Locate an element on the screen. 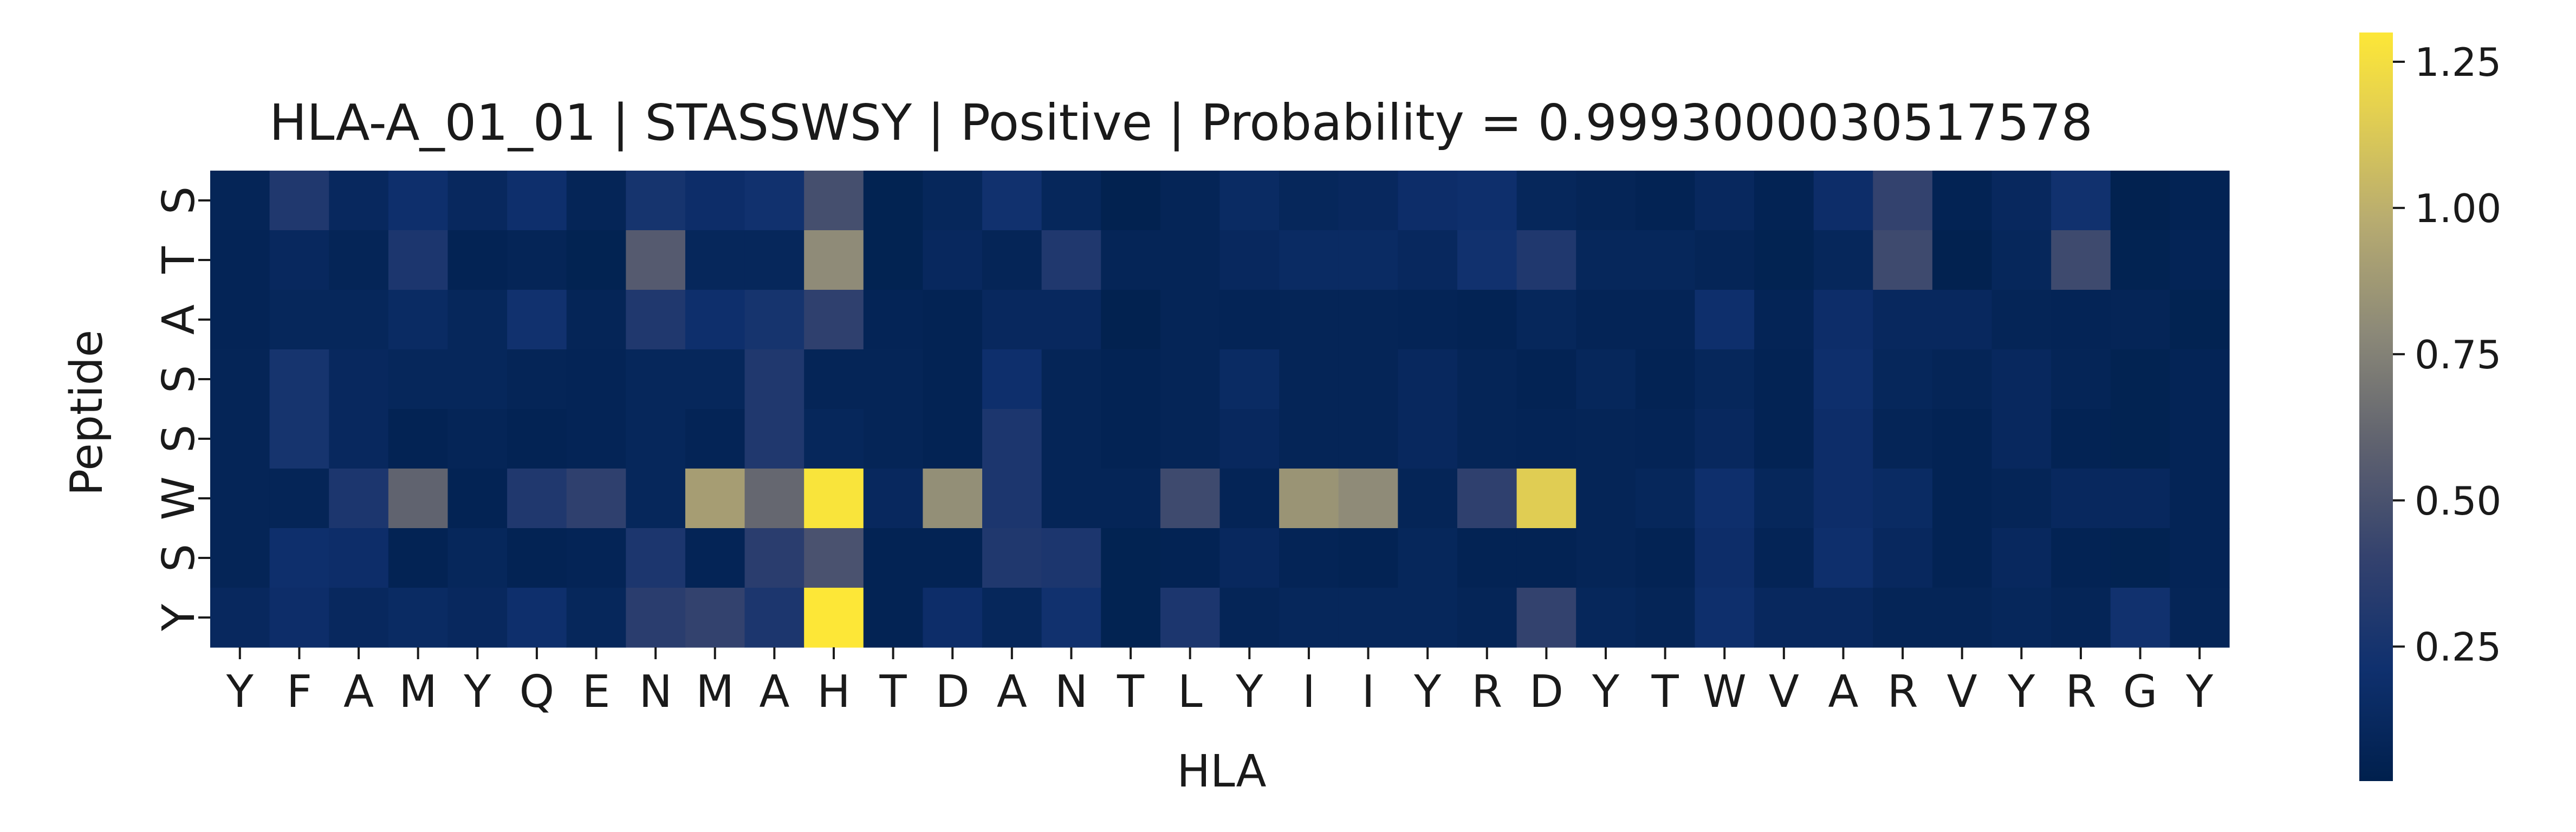 This screenshot has height=832, width=2576. x-tick-label: I is located at coordinates (1308, 692).